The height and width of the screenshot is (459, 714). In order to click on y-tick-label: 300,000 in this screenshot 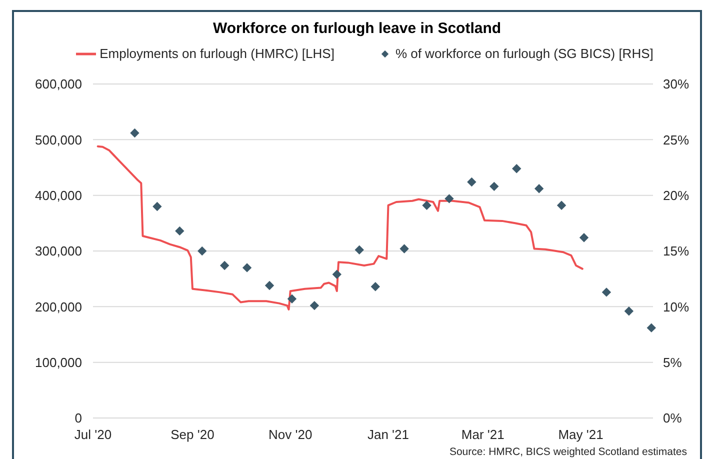, I will do `click(58, 251)`.